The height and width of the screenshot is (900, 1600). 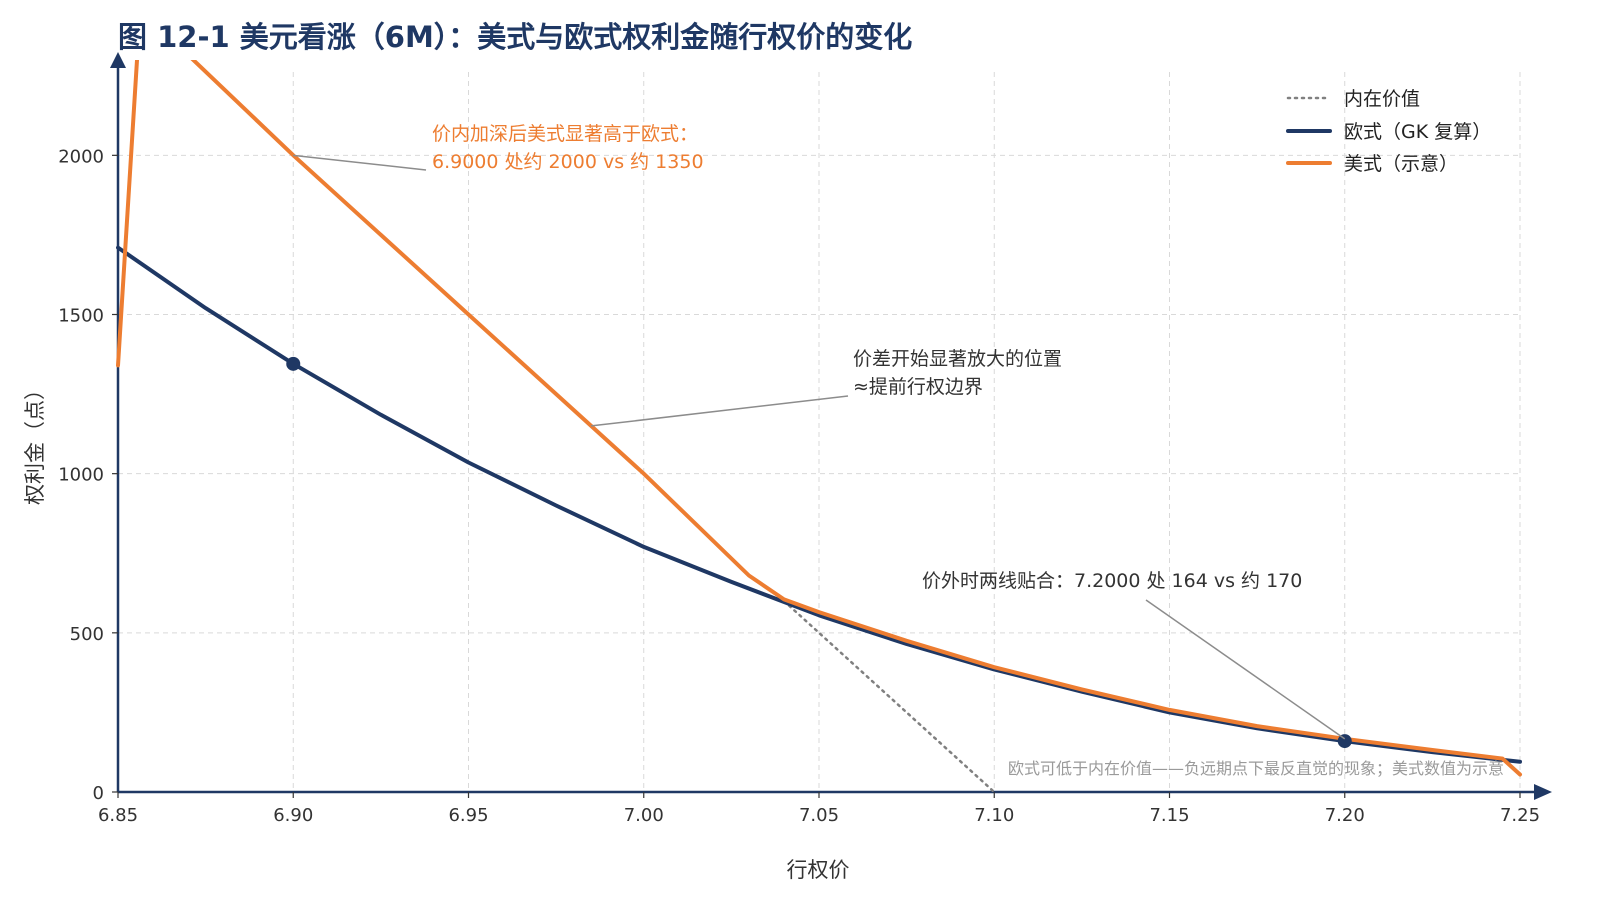 I want to click on y-tick-label: 500, so click(x=87, y=634).